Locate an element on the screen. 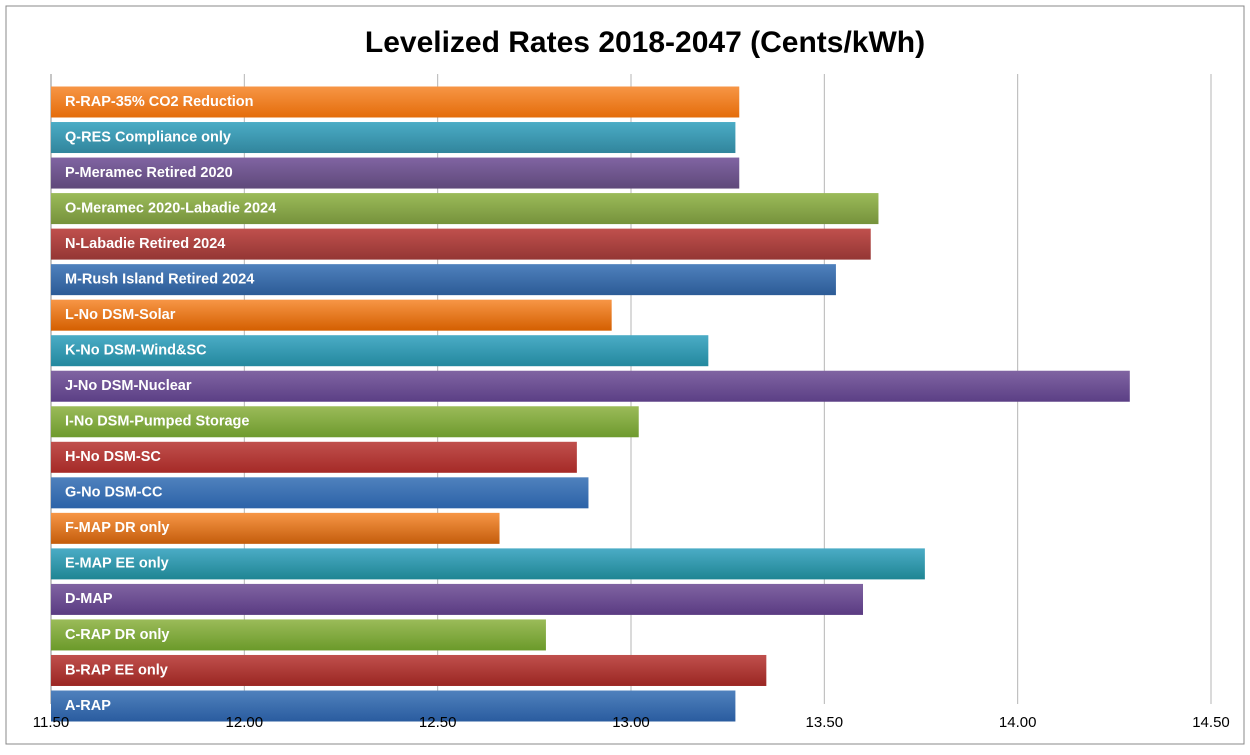 The width and height of the screenshot is (1250, 755). bar-label: B-RAP EE only is located at coordinates (116, 670).